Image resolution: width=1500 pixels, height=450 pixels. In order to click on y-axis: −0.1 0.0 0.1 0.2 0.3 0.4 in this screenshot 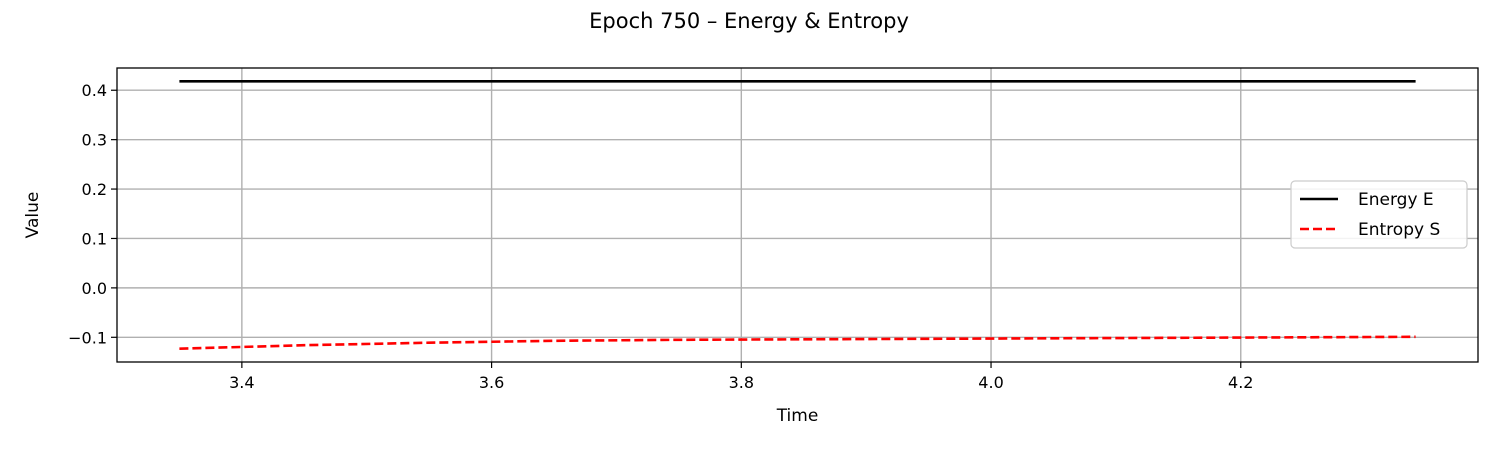, I will do `click(92, 214)`.